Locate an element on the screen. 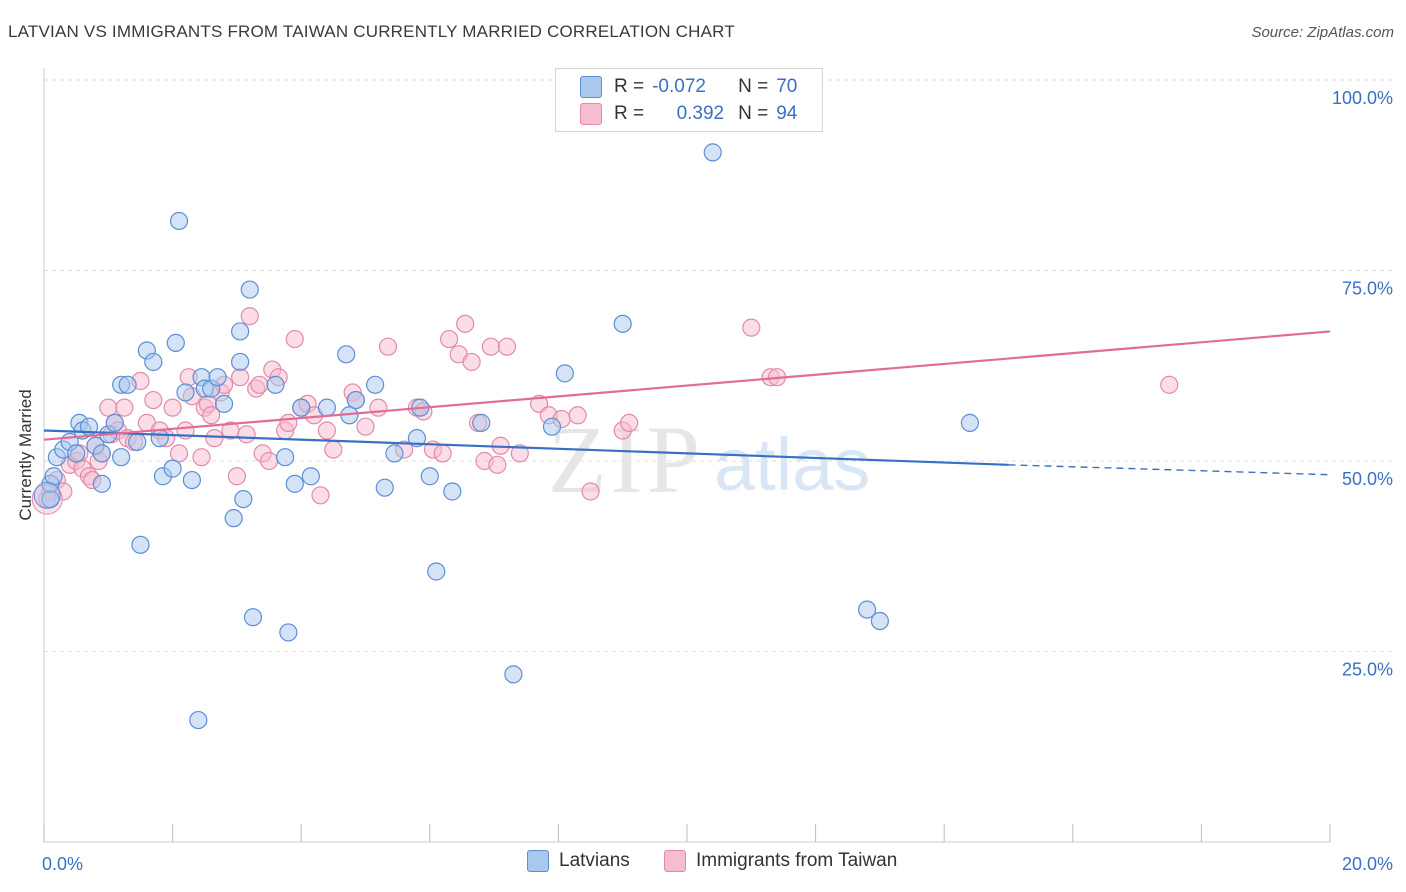  watermark-atlas: atlas is located at coordinates (792, 464).